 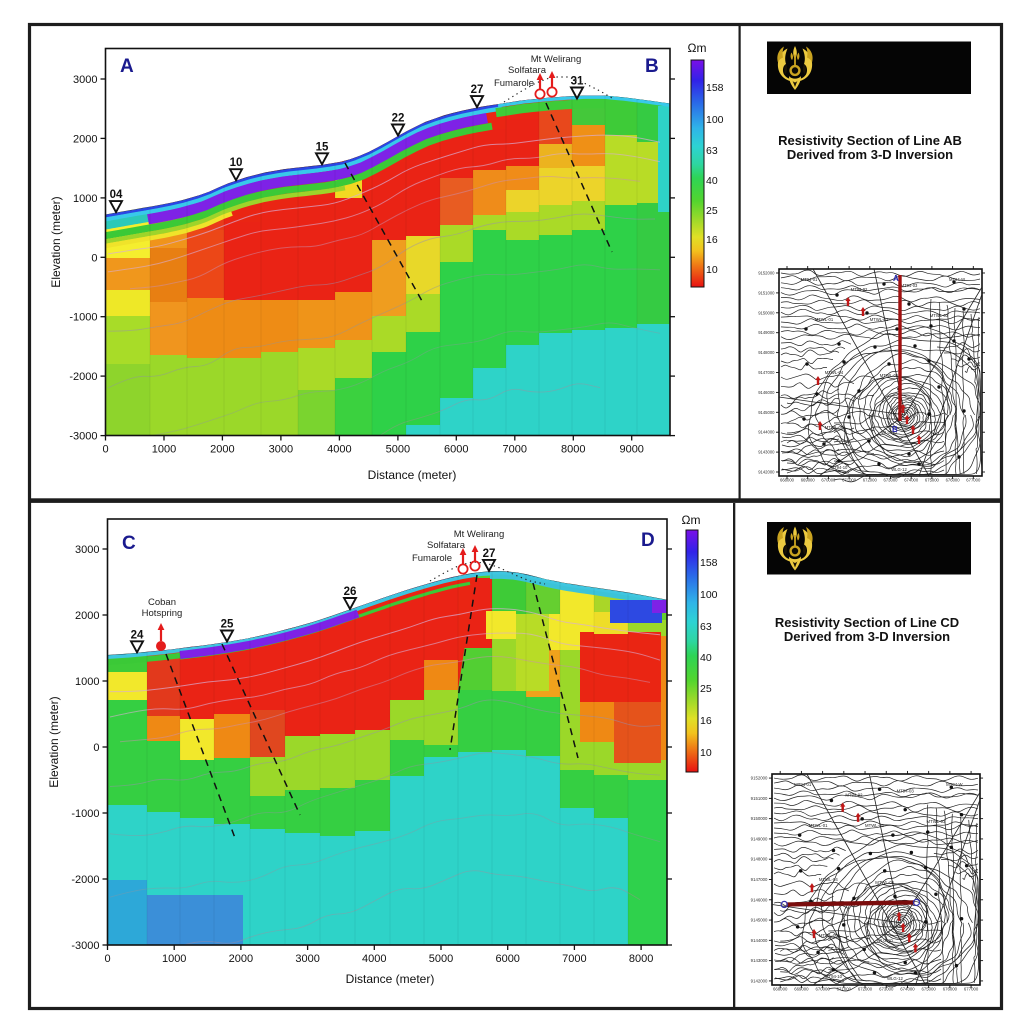 What do you see at coordinates (906, 790) in the screenshot?
I see `svg-text: MT94-03` at bounding box center [906, 790].